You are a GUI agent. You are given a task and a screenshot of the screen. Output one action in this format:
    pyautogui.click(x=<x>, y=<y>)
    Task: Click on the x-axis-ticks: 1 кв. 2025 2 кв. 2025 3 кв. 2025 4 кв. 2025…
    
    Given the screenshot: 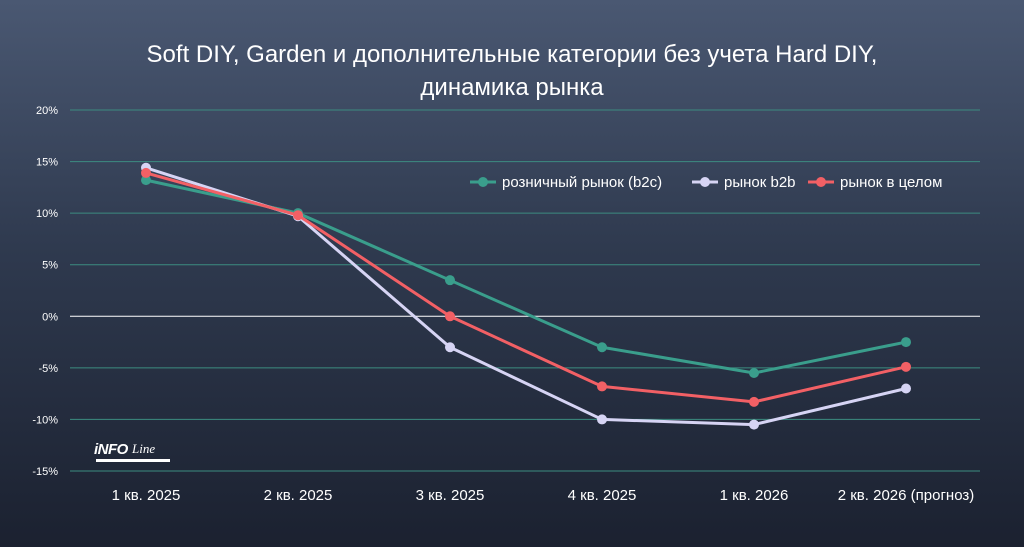 What is the action you would take?
    pyautogui.click(x=543, y=495)
    